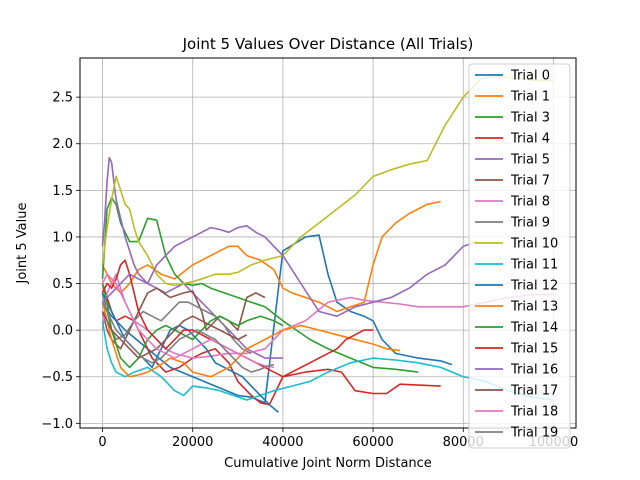 Image resolution: width=640 pixels, height=480 pixels. I want to click on y-tick-label: −1.0, so click(57, 424).